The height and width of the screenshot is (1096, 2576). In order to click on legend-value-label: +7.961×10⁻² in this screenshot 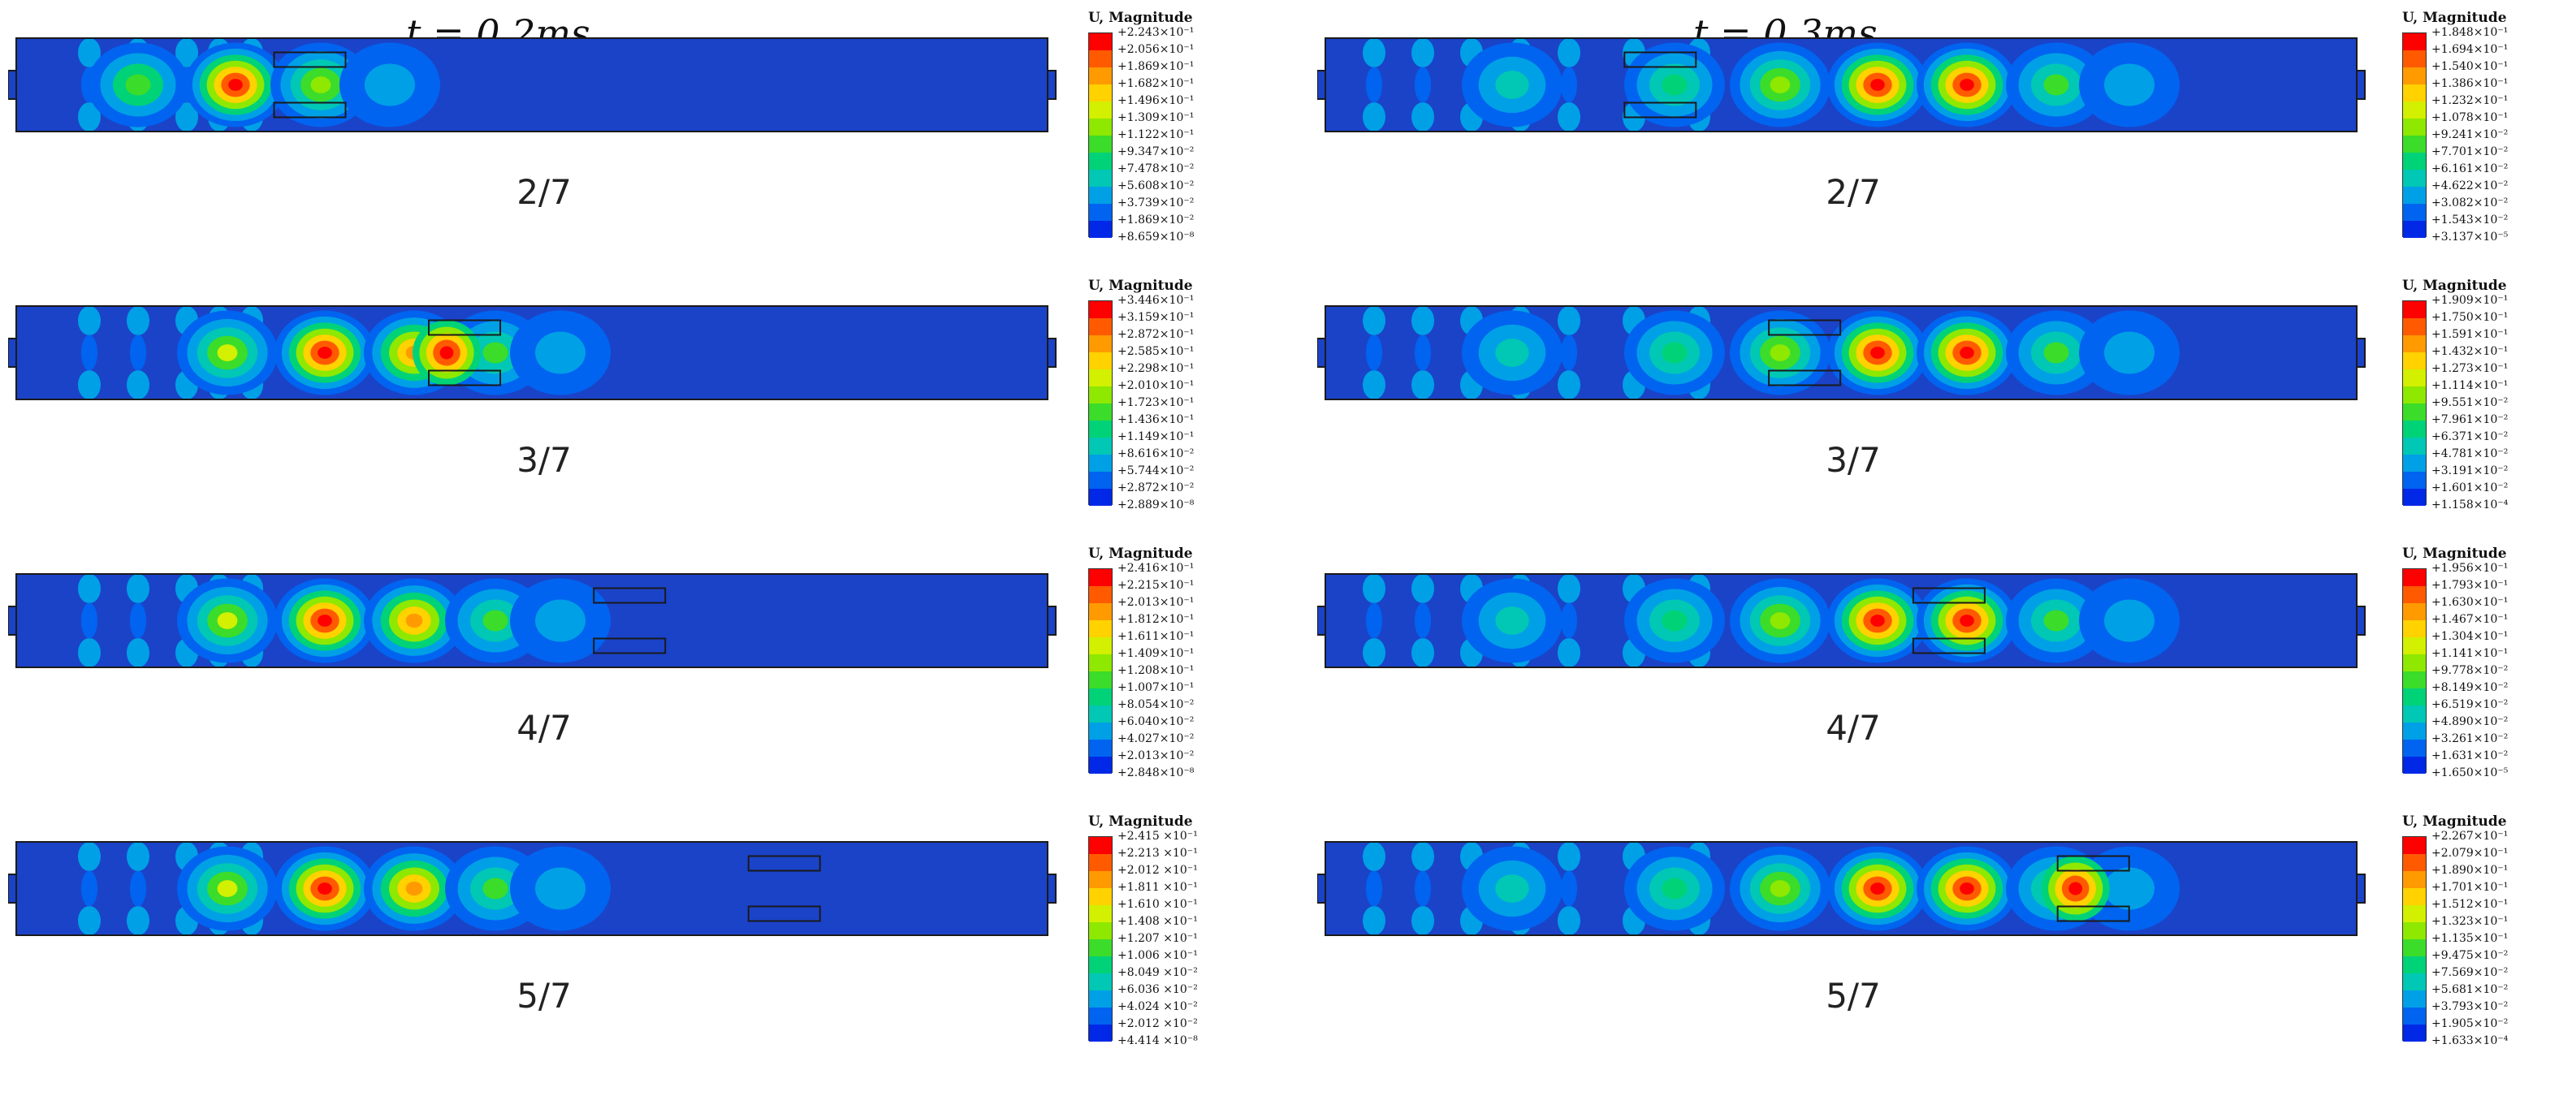, I will do `click(2470, 420)`.